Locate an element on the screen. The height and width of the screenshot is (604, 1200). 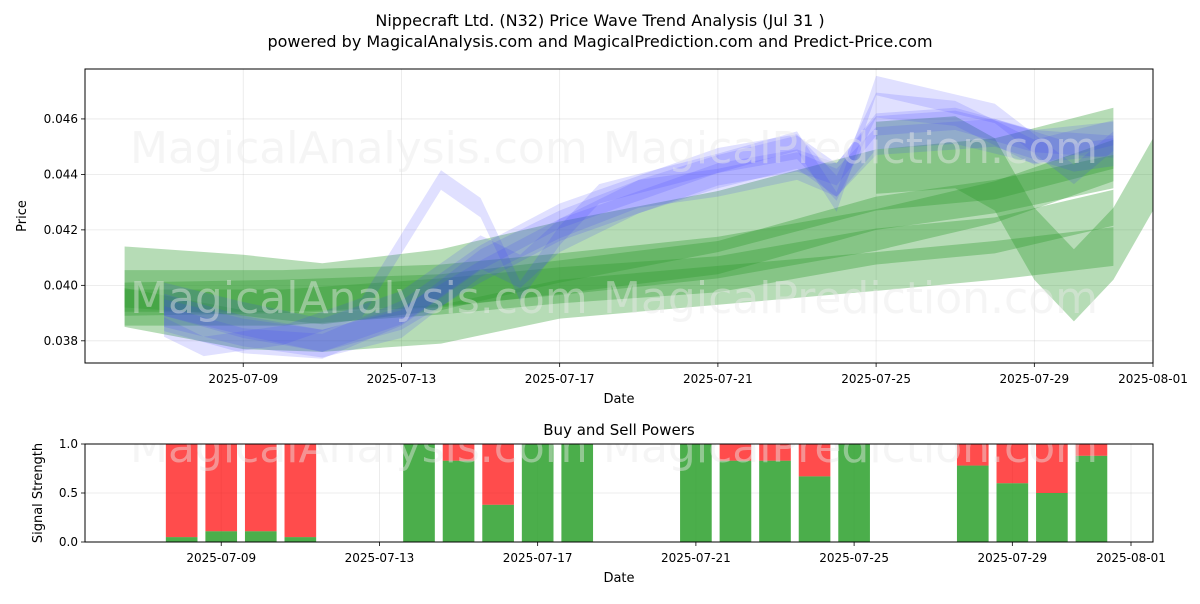
watermark-top-left: MagicalAnalysis.com is located at coordinates (359, 148).